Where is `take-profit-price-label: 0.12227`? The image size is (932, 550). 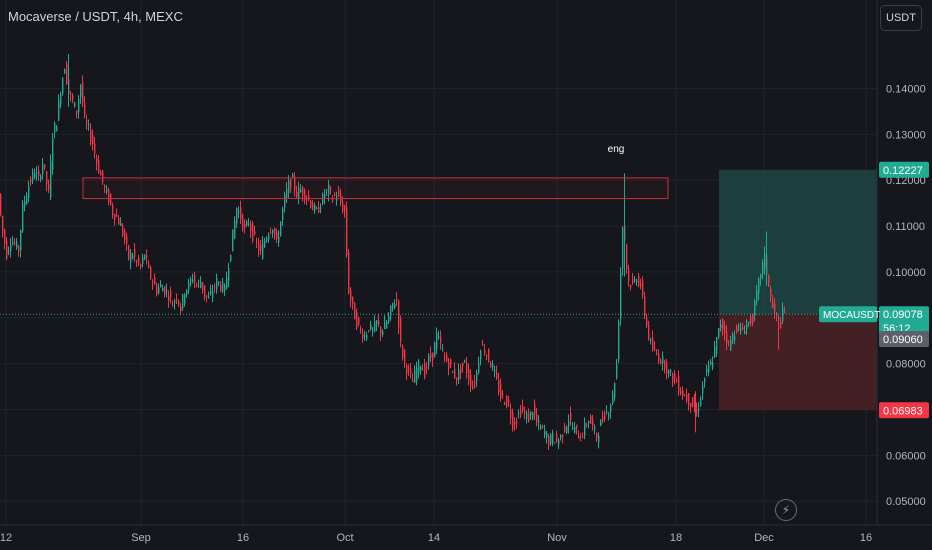
take-profit-price-label: 0.12227 is located at coordinates (903, 171).